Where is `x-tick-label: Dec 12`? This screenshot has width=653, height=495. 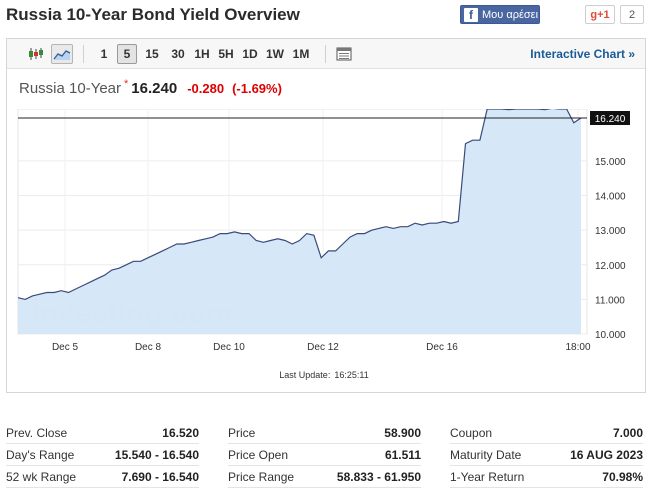 x-tick-label: Dec 12 is located at coordinates (323, 347).